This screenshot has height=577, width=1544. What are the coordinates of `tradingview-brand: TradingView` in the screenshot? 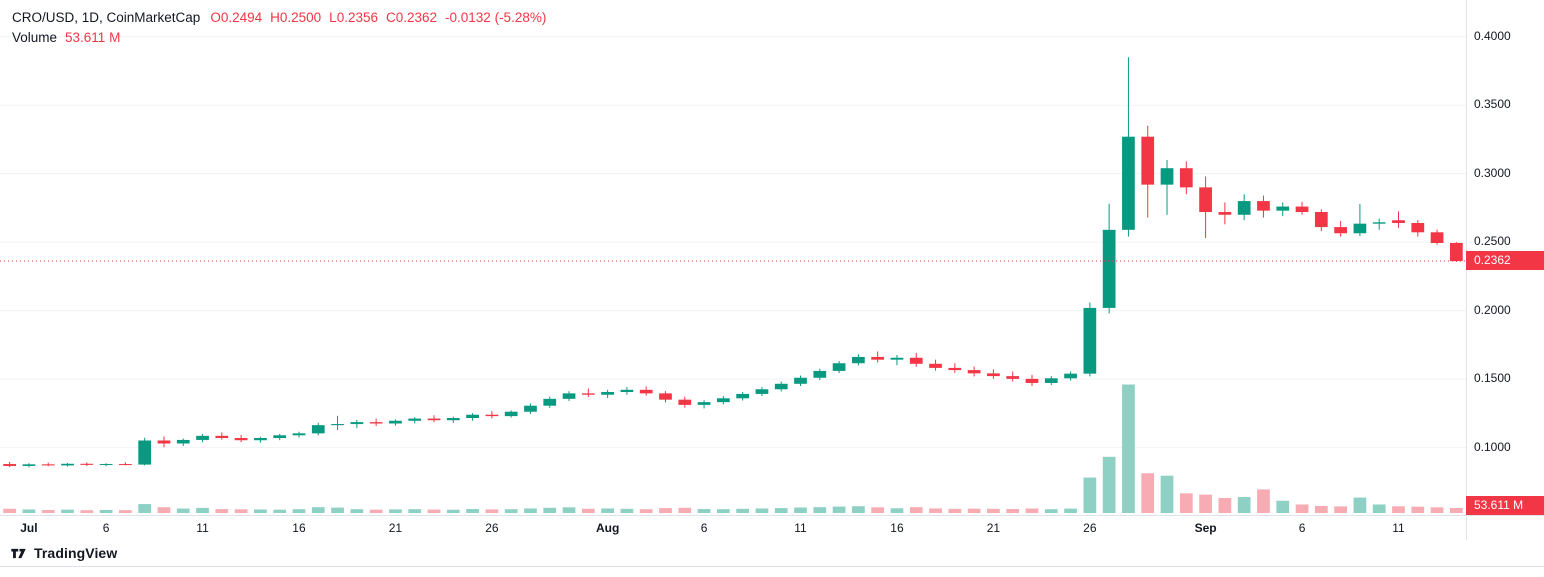 It's located at (76, 553).